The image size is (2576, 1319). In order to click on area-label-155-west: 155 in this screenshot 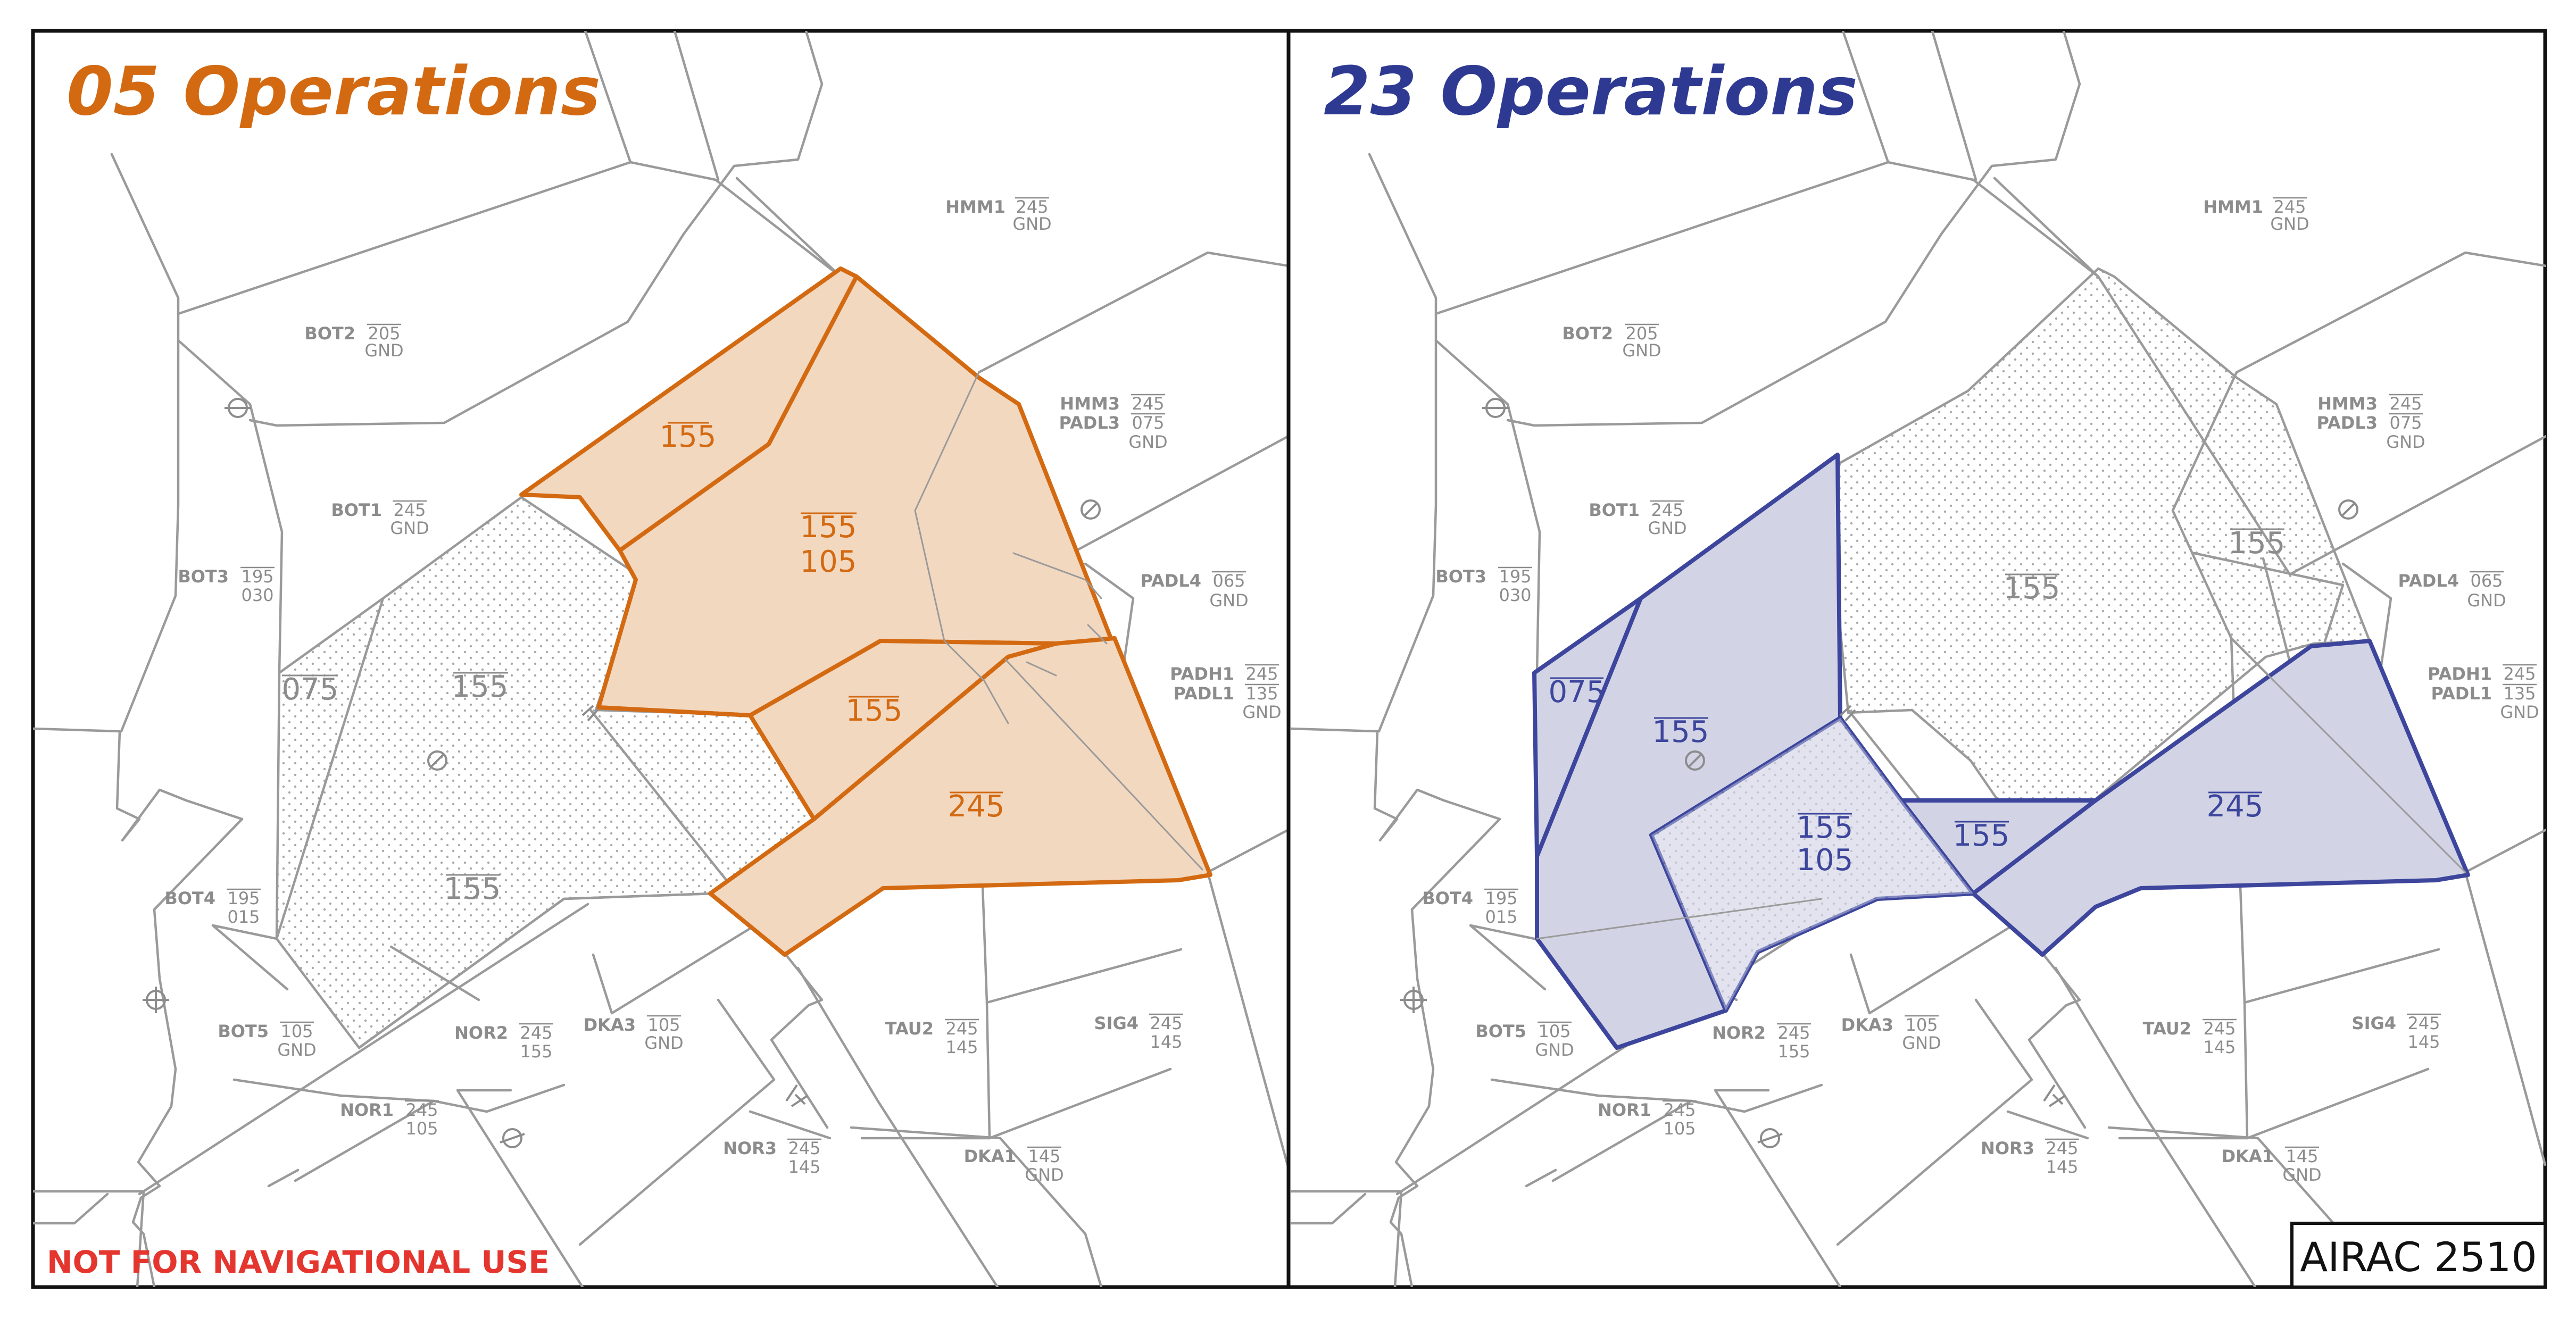, I will do `click(480, 687)`.